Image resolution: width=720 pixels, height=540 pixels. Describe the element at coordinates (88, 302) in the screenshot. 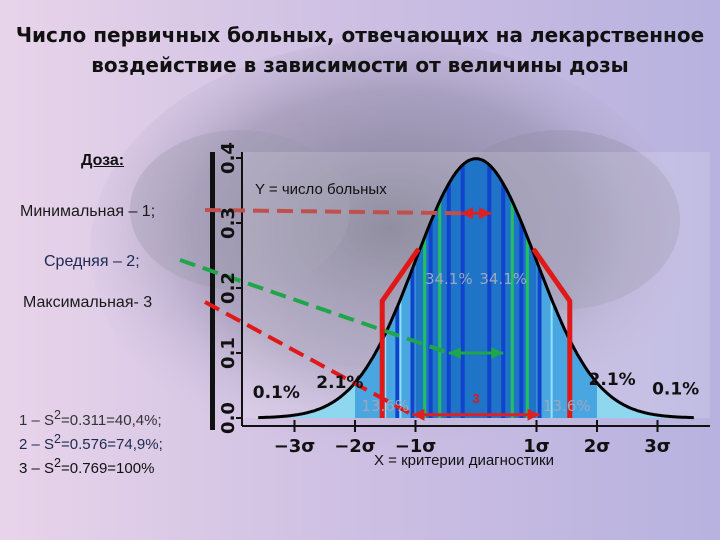

I see `dose-maximal: Максимальная- 3` at that location.